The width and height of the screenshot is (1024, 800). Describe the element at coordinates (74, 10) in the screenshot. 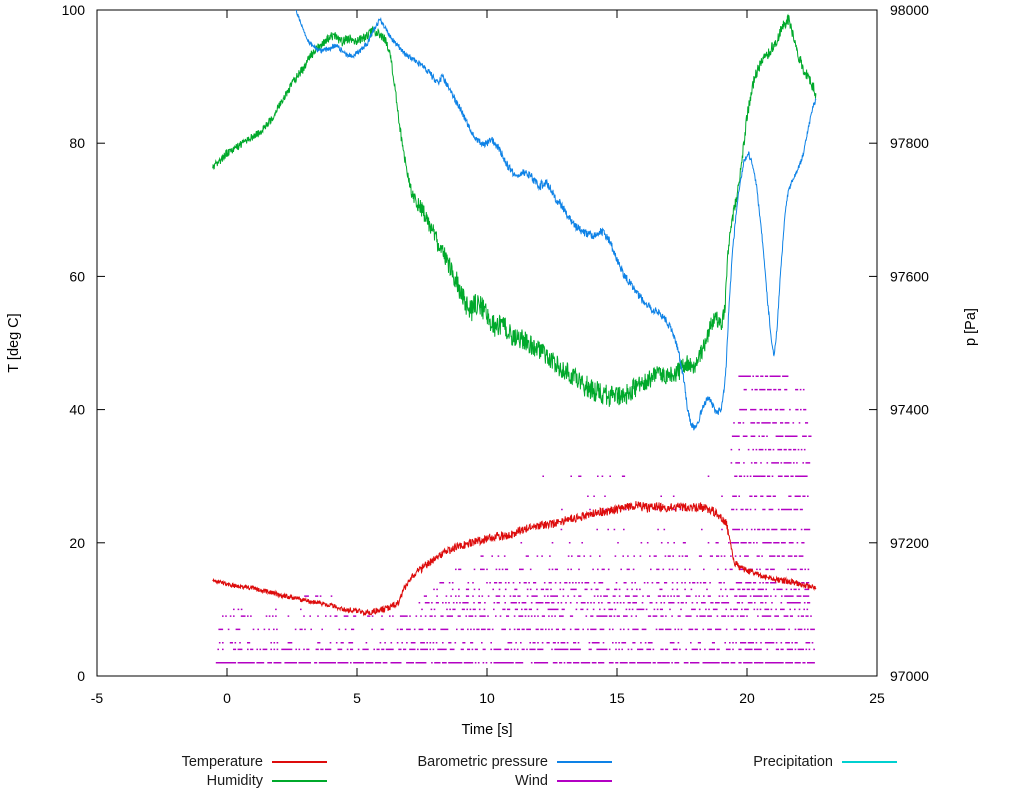

I see `y-left-tick-label: 100` at that location.